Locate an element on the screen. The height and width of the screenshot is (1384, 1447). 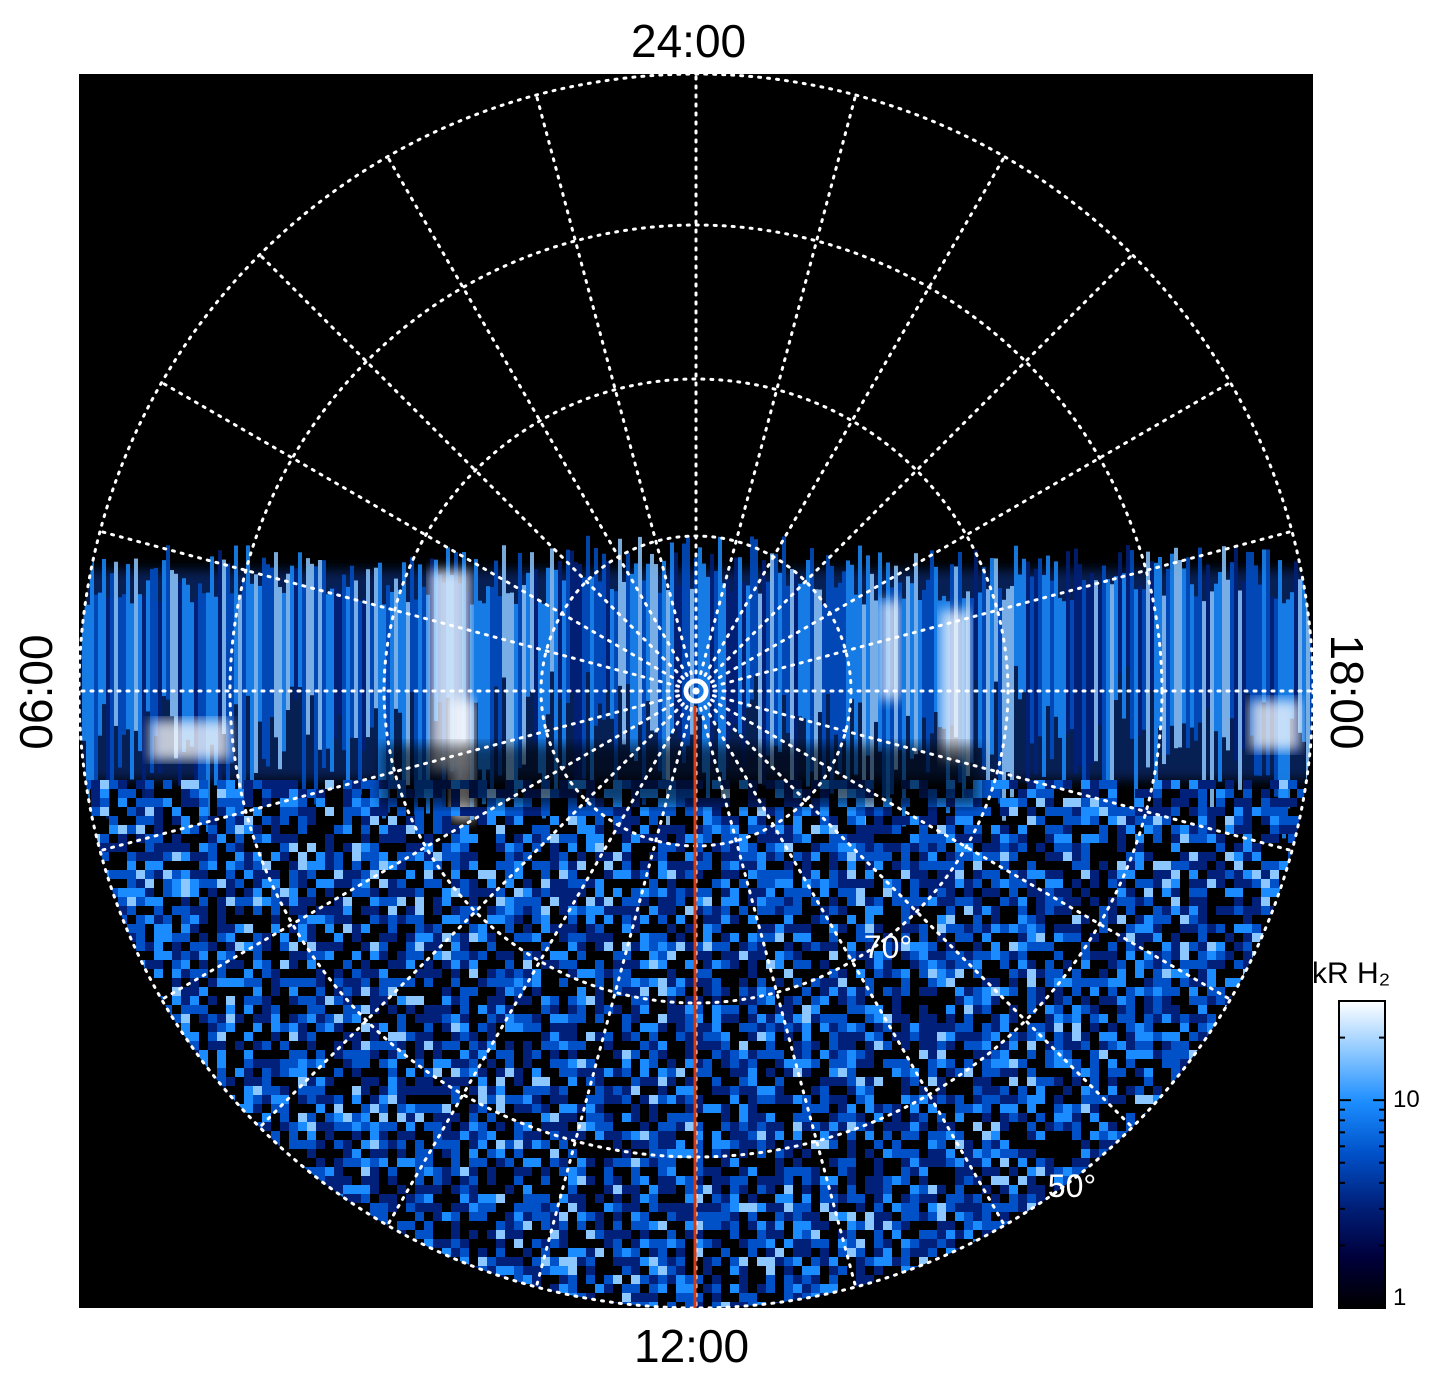
local-time-label-right: 18:00 is located at coordinates (1347, 692).